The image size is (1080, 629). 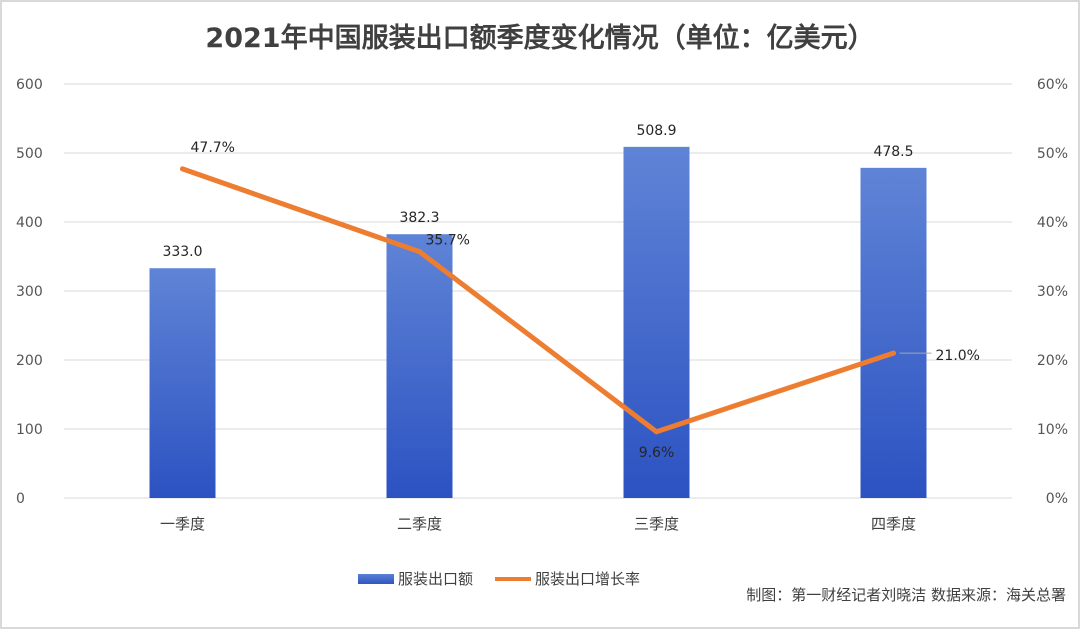 What do you see at coordinates (1052, 85) in the screenshot?
I see `y-tick-label-right: 60%` at bounding box center [1052, 85].